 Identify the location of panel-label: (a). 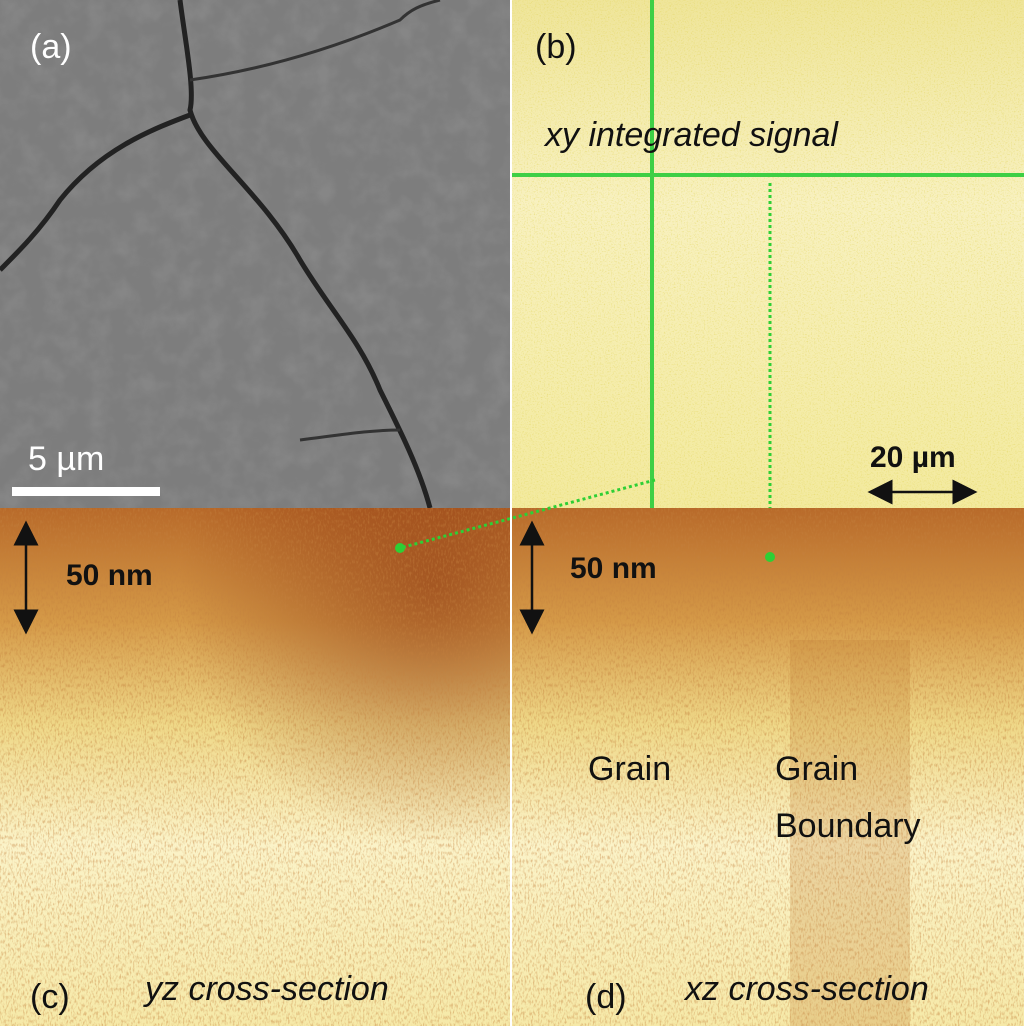
(51, 47).